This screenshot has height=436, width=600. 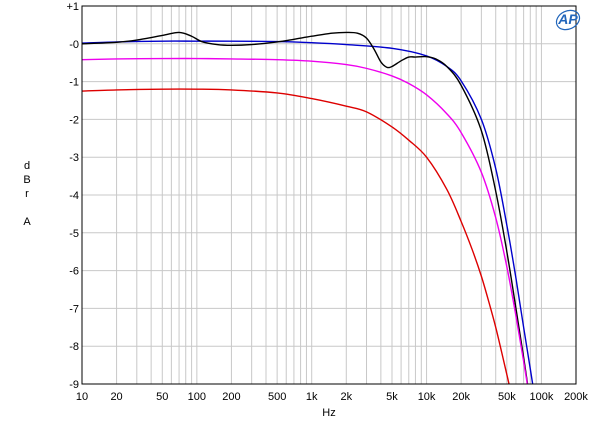 I want to click on x-tick-label: 1k, so click(x=312, y=397).